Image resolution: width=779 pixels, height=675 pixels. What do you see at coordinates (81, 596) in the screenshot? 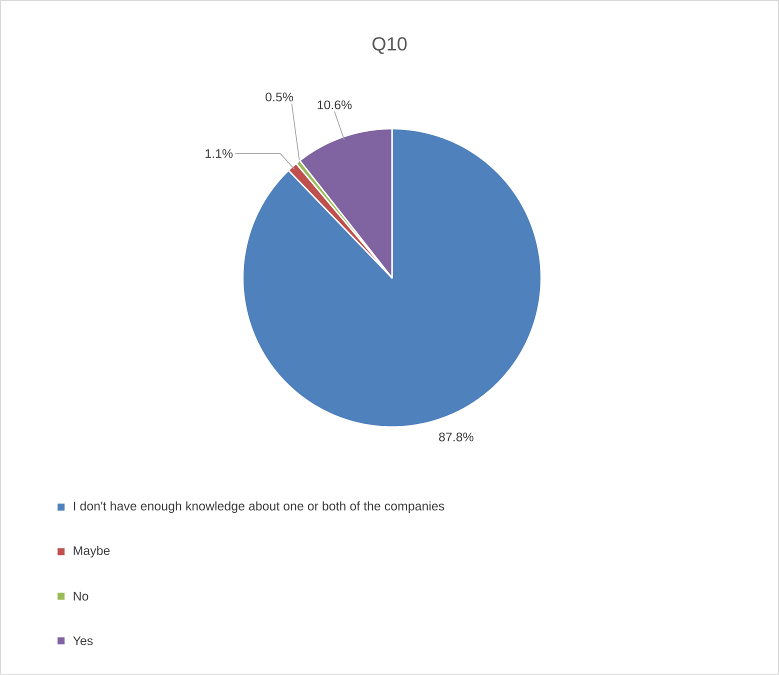
I see `legend-label: No` at bounding box center [81, 596].